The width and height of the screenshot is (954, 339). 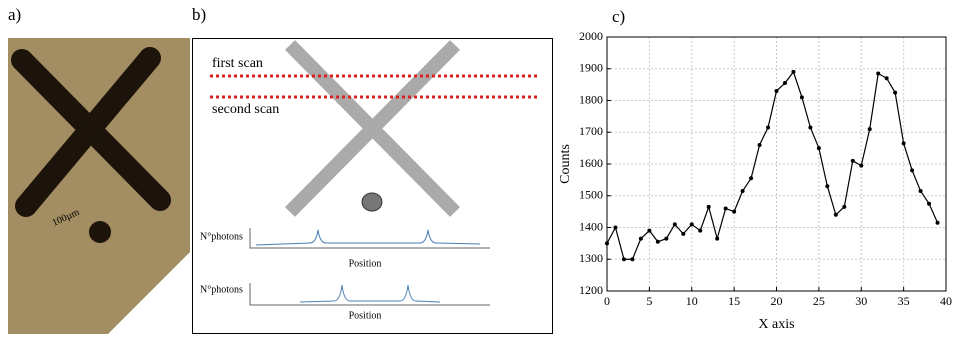 What do you see at coordinates (777, 301) in the screenshot?
I see `x-tick-label: 20` at bounding box center [777, 301].